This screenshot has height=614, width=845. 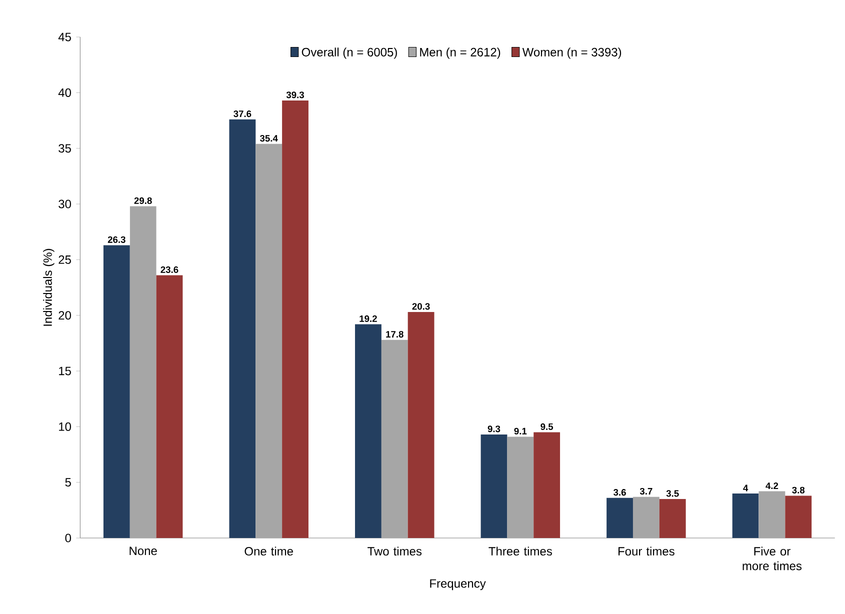 What do you see at coordinates (65, 426) in the screenshot?
I see `y-tick-label: 10` at bounding box center [65, 426].